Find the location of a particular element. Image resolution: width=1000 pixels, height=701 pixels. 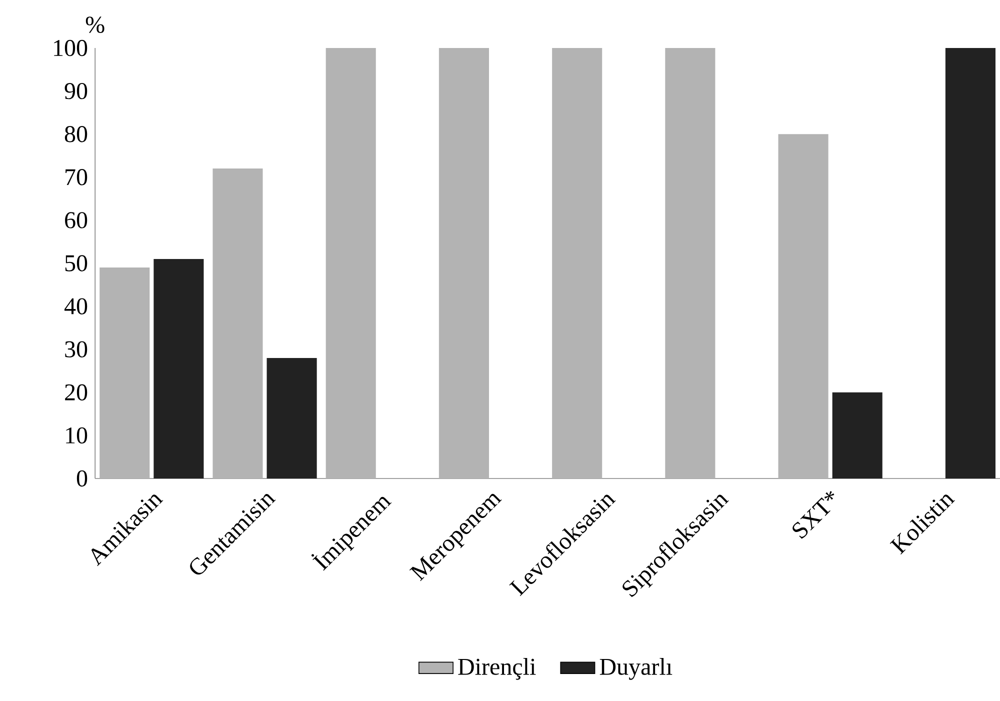

y-axis-title: % is located at coordinates (95, 25).